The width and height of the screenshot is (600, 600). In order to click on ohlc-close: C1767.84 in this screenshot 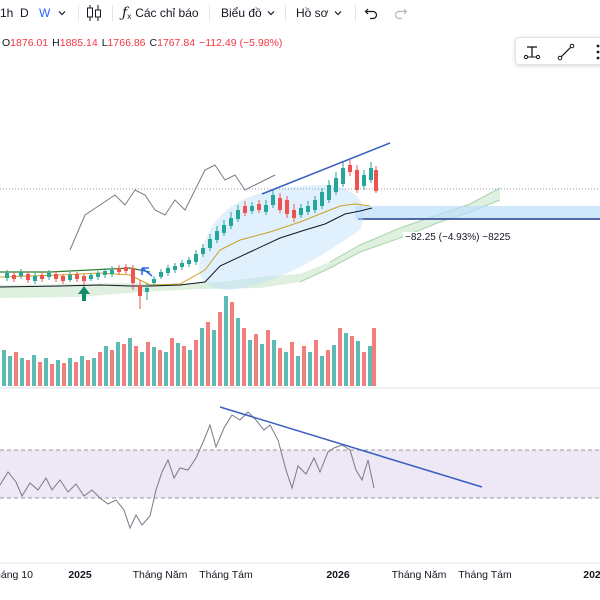, I will do `click(172, 43)`.